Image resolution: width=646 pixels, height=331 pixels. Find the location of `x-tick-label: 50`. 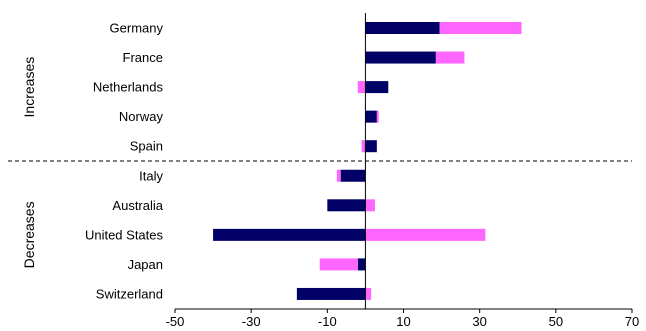

x-tick-label: 50 is located at coordinates (556, 321).